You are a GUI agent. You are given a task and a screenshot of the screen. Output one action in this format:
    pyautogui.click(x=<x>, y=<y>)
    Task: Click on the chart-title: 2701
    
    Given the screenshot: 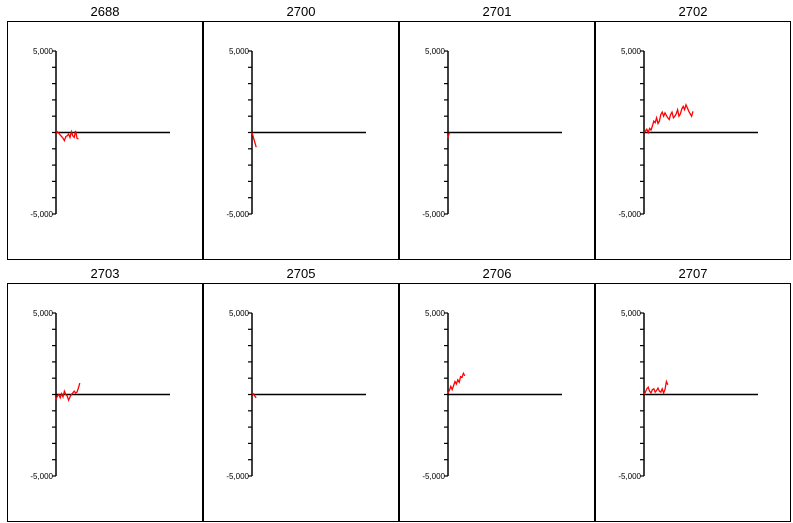 What is the action you would take?
    pyautogui.click(x=497, y=11)
    